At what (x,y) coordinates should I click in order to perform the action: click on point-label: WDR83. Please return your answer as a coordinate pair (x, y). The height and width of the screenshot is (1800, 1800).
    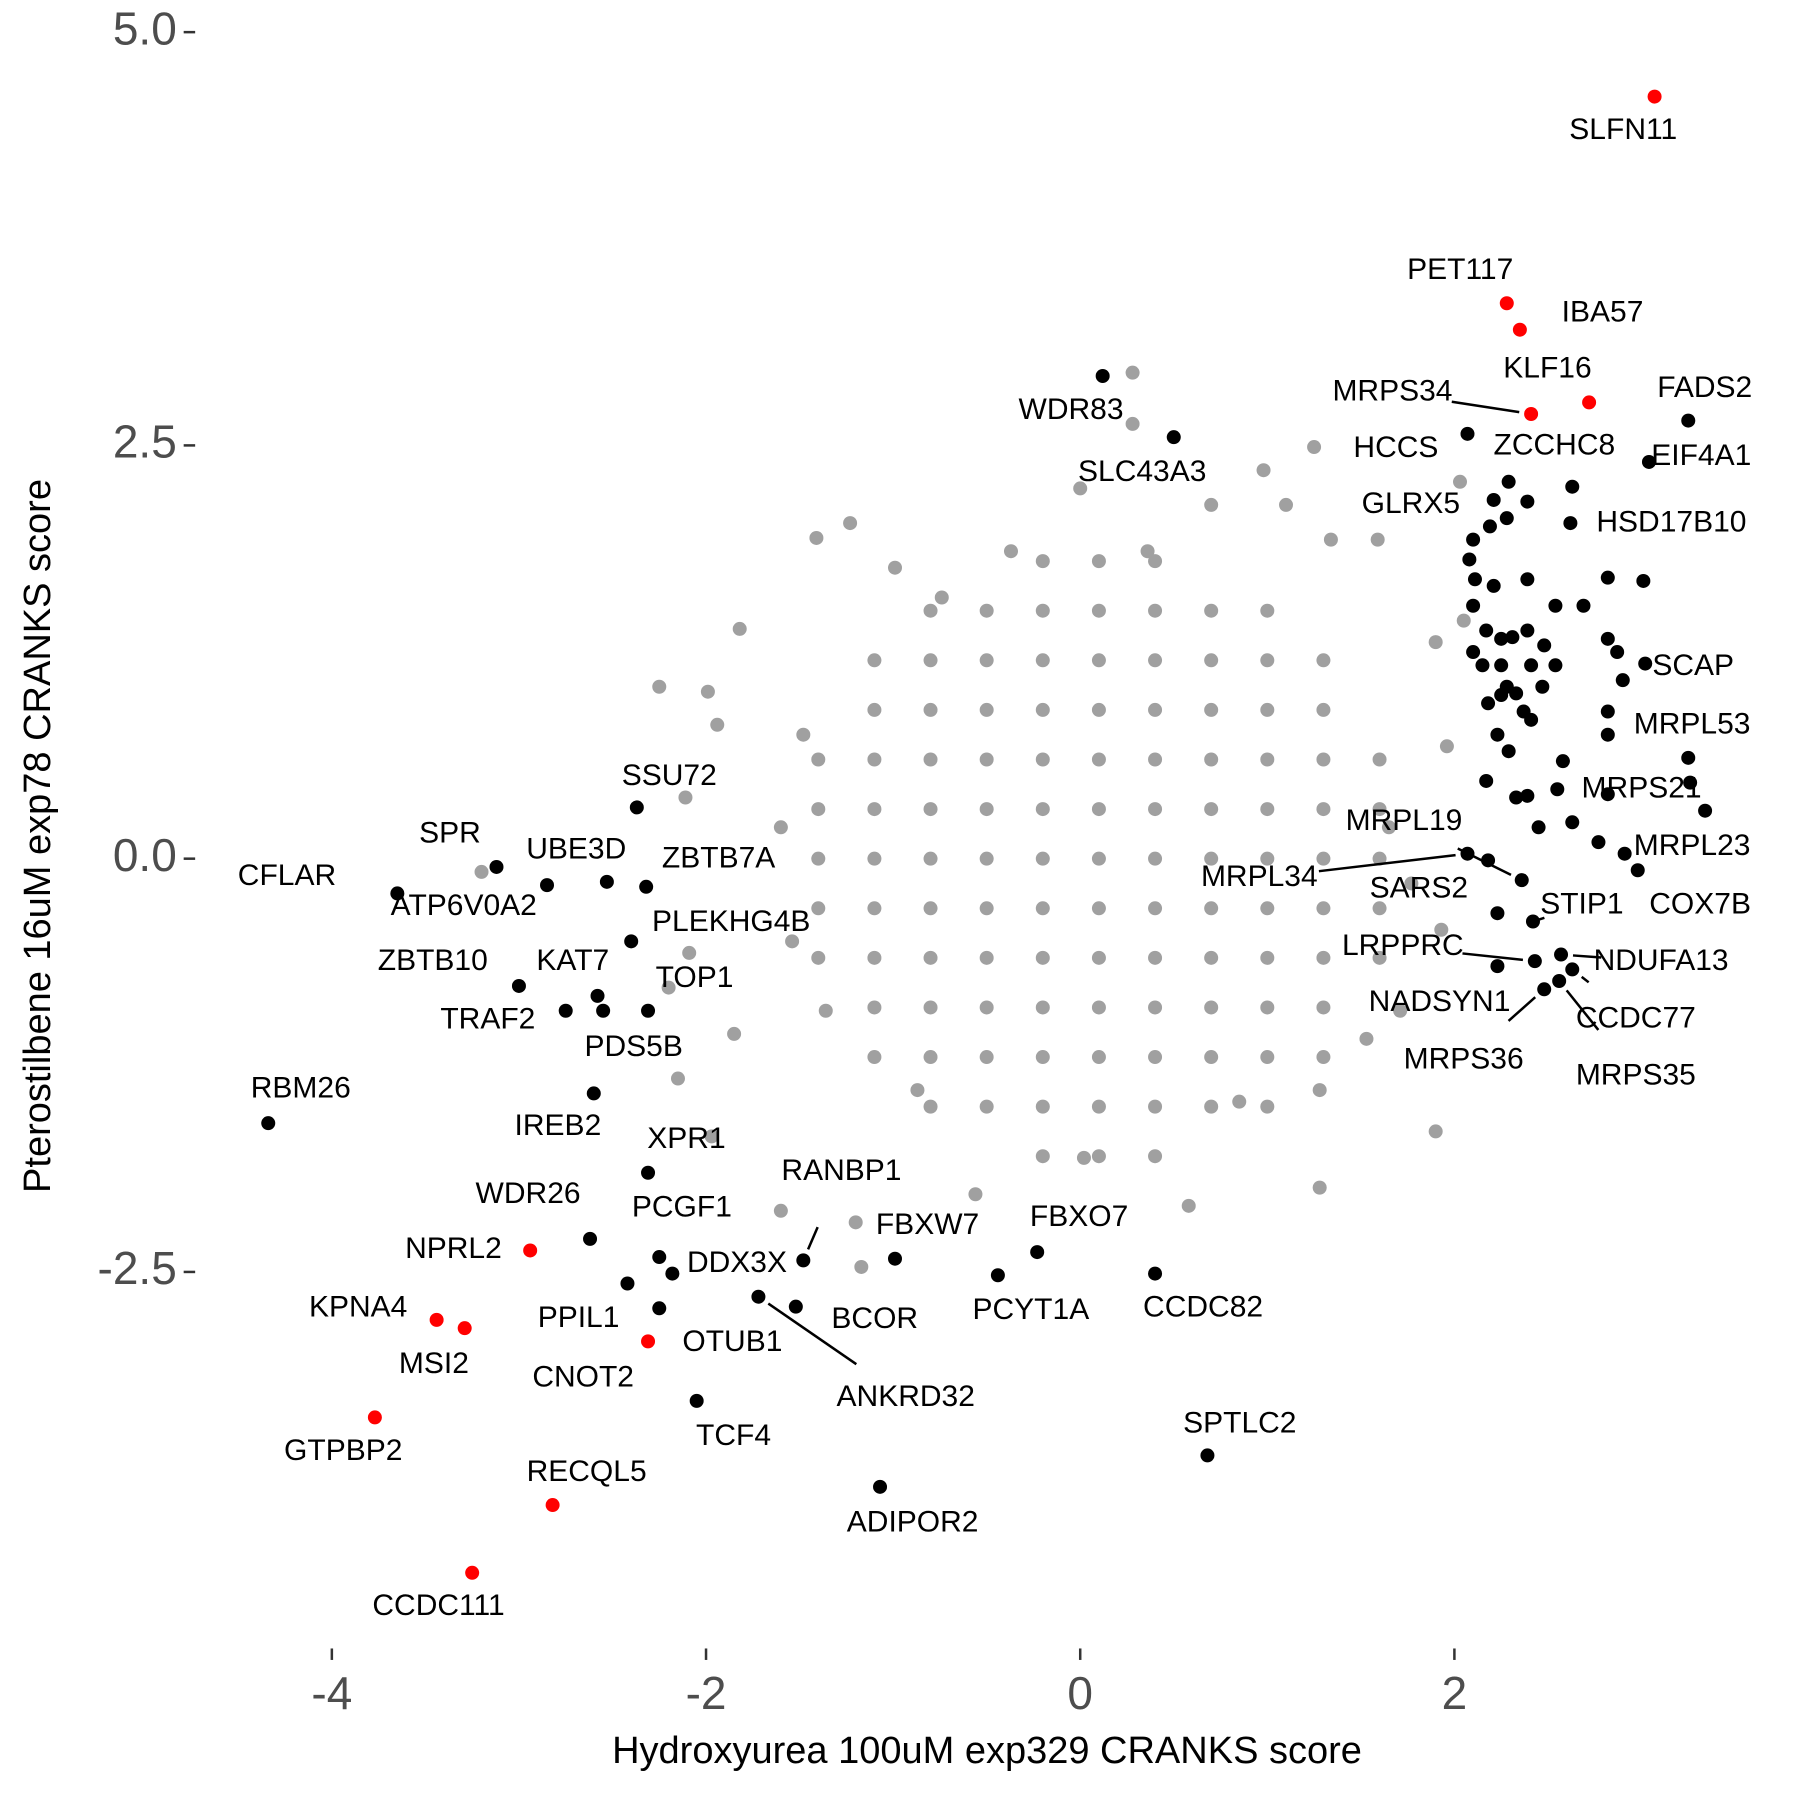
    Looking at the image, I should click on (1071, 409).